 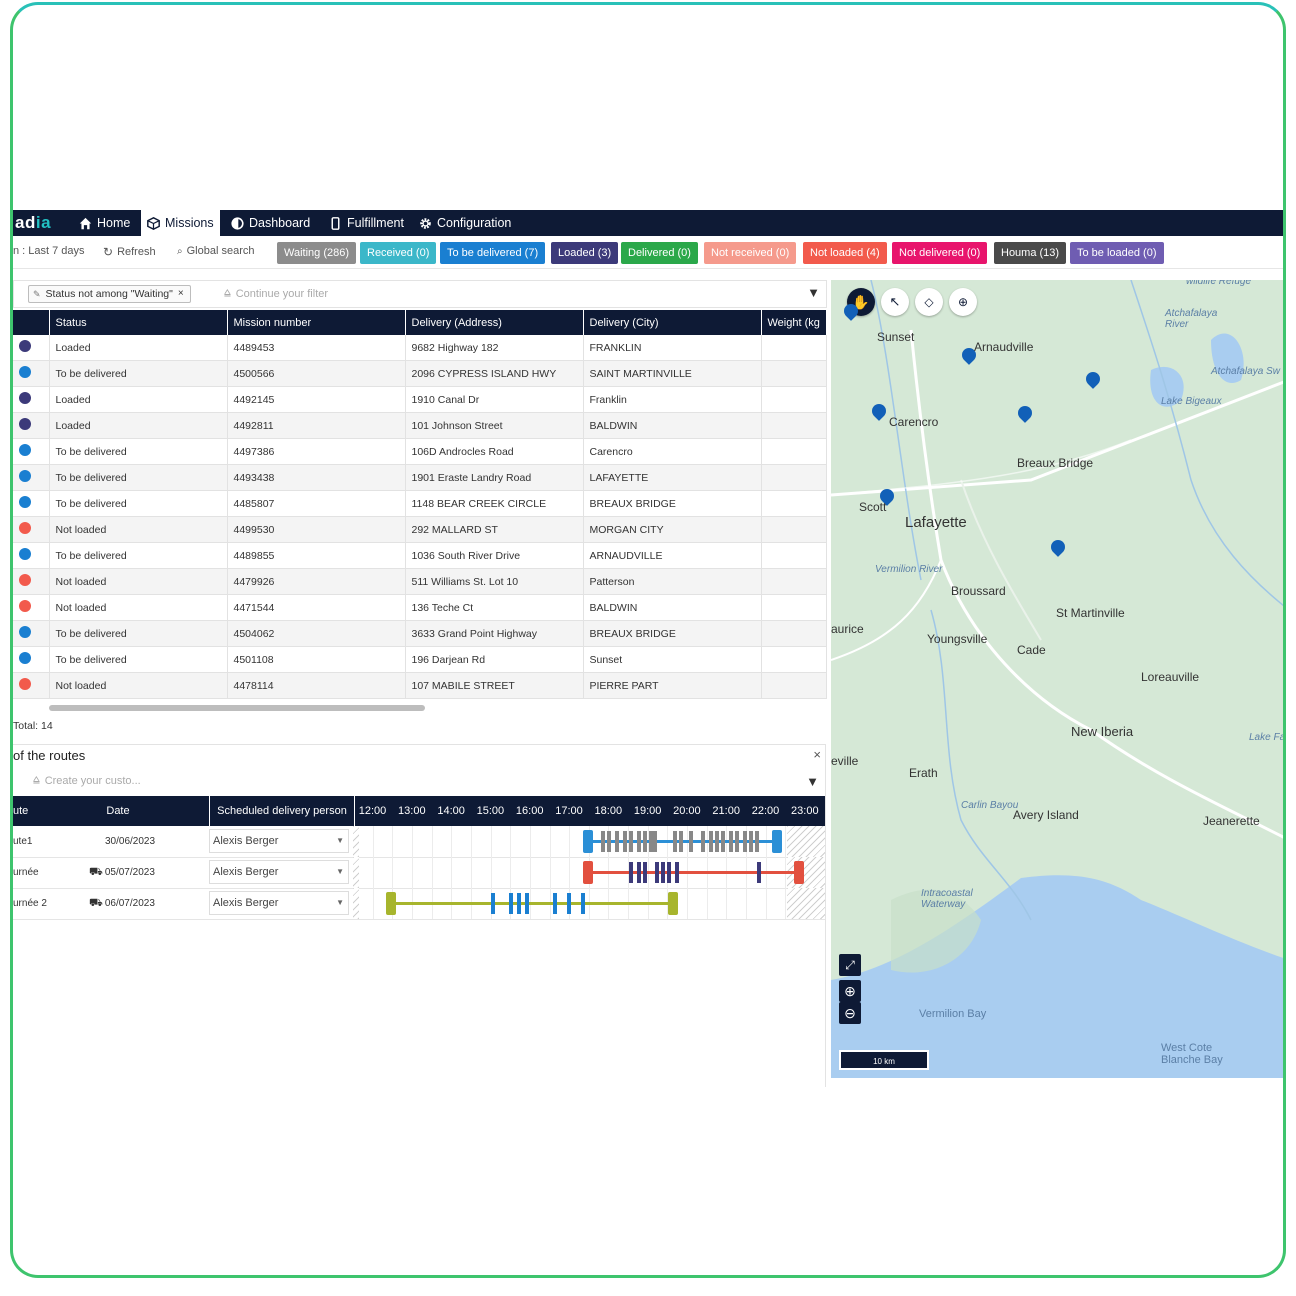 I want to click on period-selector: n : Last 7 days, so click(x=49, y=251).